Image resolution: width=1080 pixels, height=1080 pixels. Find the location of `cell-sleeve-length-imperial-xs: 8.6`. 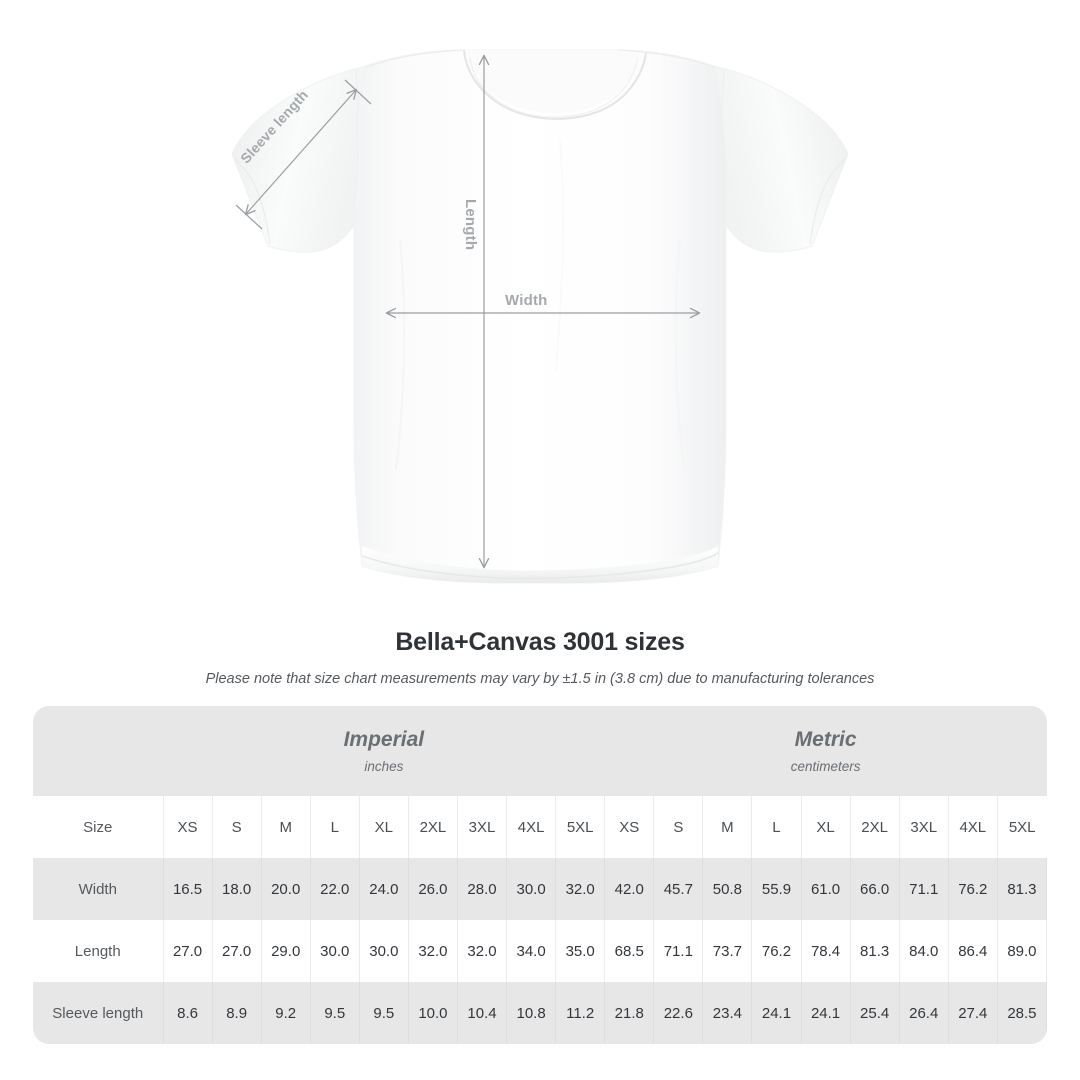

cell-sleeve-length-imperial-xs: 8.6 is located at coordinates (188, 1013).